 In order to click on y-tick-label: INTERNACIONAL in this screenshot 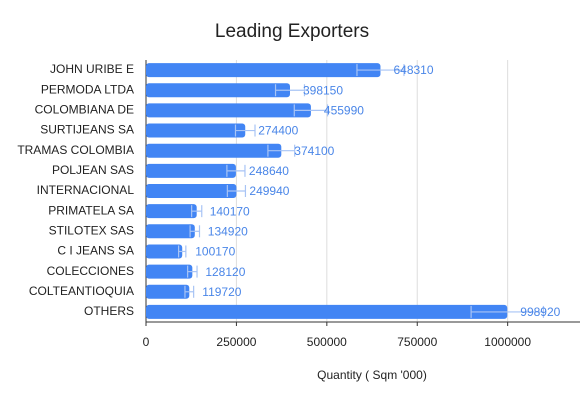, I will do `click(86, 190)`.